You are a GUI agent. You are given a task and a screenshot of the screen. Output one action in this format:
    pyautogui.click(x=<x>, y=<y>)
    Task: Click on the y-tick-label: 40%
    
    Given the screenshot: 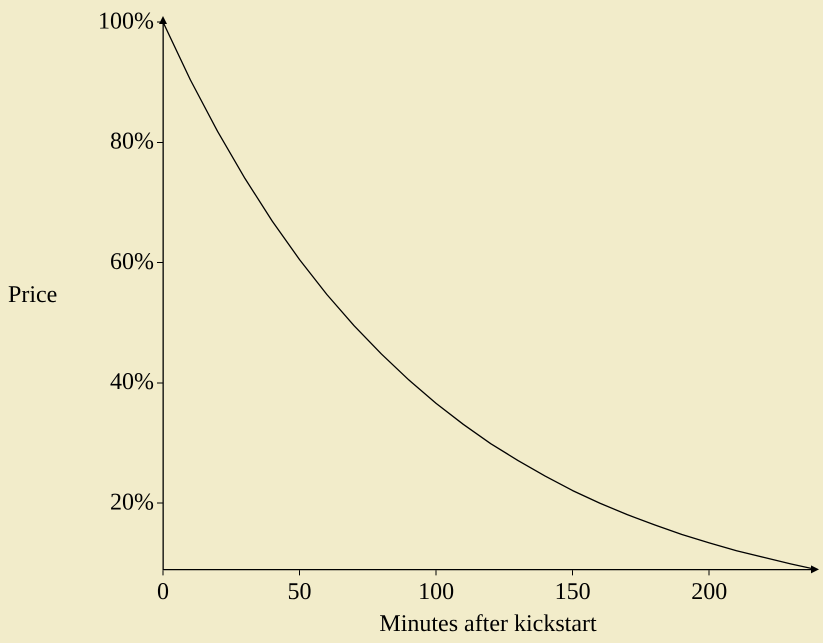 What is the action you would take?
    pyautogui.click(x=132, y=382)
    